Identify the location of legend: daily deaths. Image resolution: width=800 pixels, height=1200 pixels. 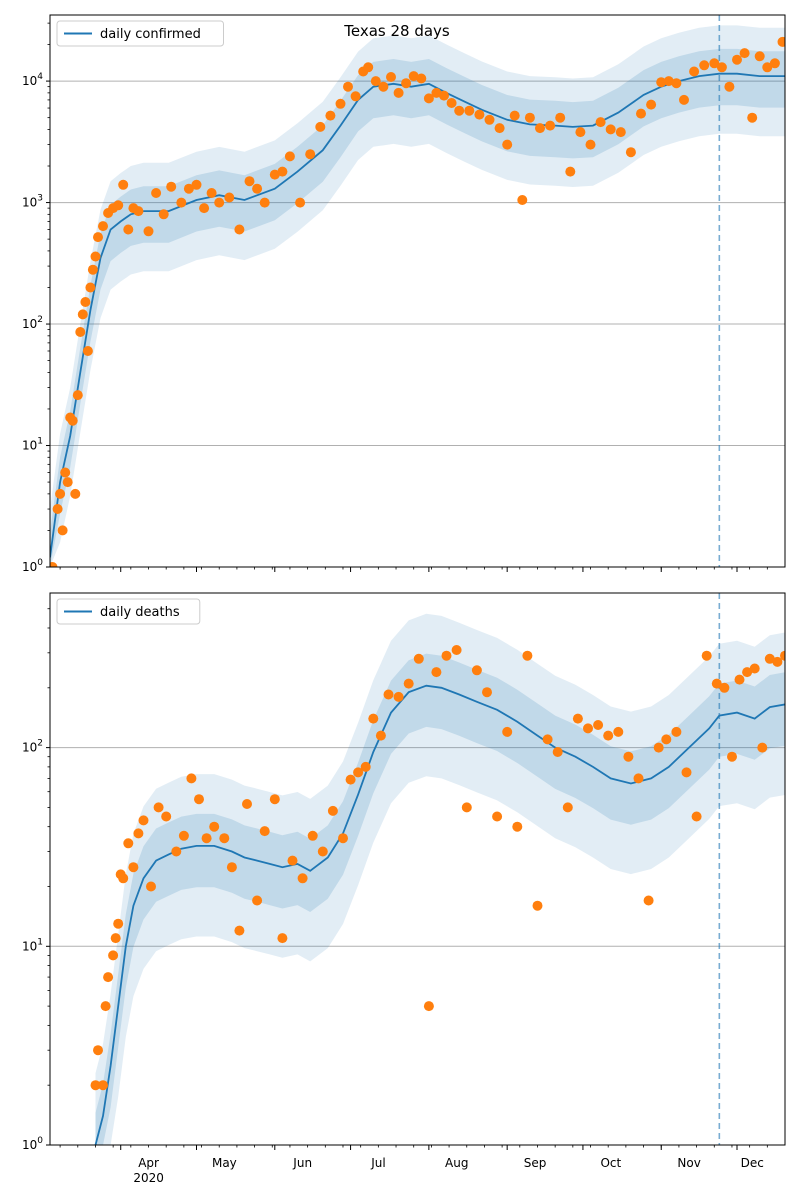
(128, 611).